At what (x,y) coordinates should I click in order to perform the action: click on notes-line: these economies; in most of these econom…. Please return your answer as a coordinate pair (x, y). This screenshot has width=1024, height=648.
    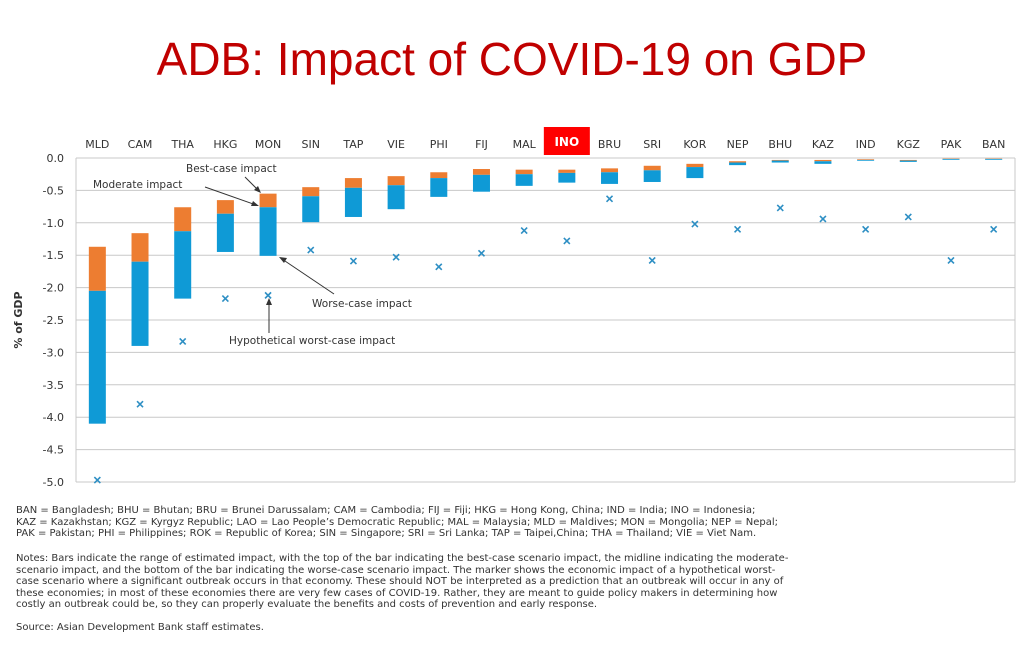
    Looking at the image, I should click on (397, 593).